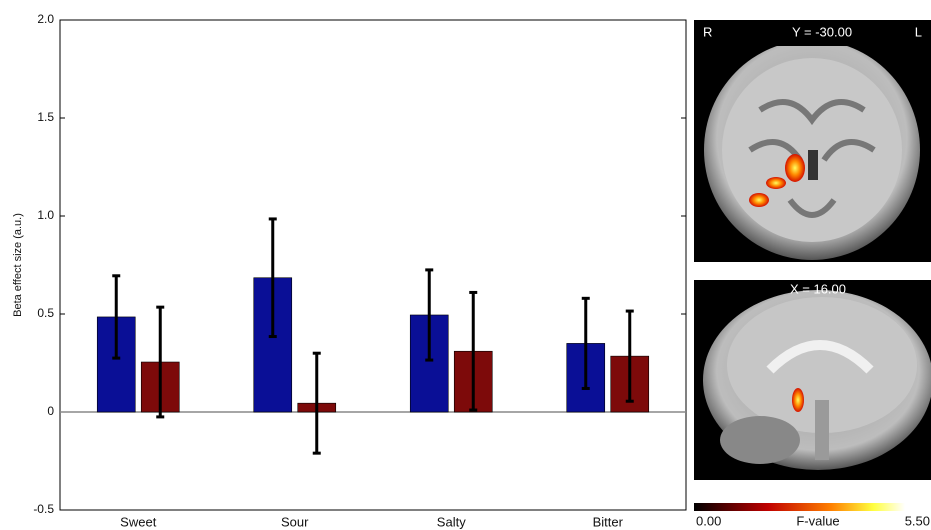 The height and width of the screenshot is (530, 931). What do you see at coordinates (45, 117) in the screenshot?
I see `y-tick-label: 1.5` at bounding box center [45, 117].